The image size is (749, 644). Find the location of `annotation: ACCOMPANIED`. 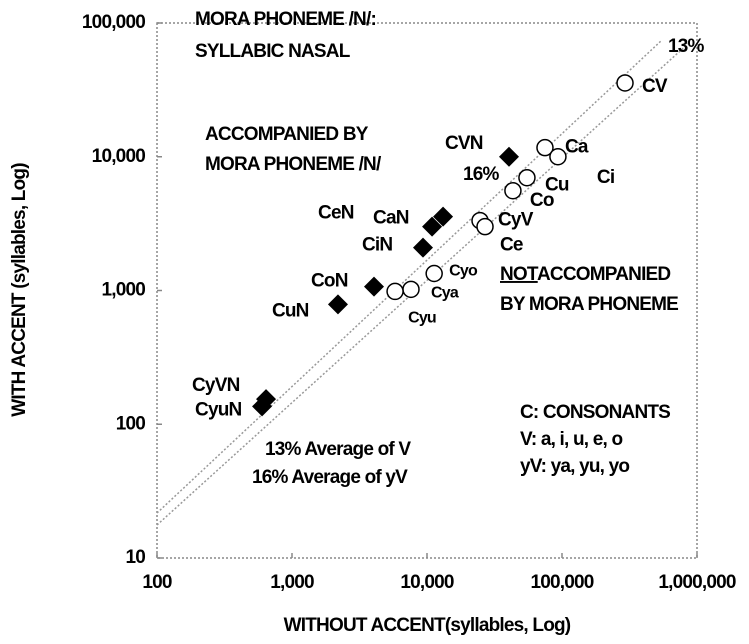

annotation: ACCOMPANIED is located at coordinates (603, 274).